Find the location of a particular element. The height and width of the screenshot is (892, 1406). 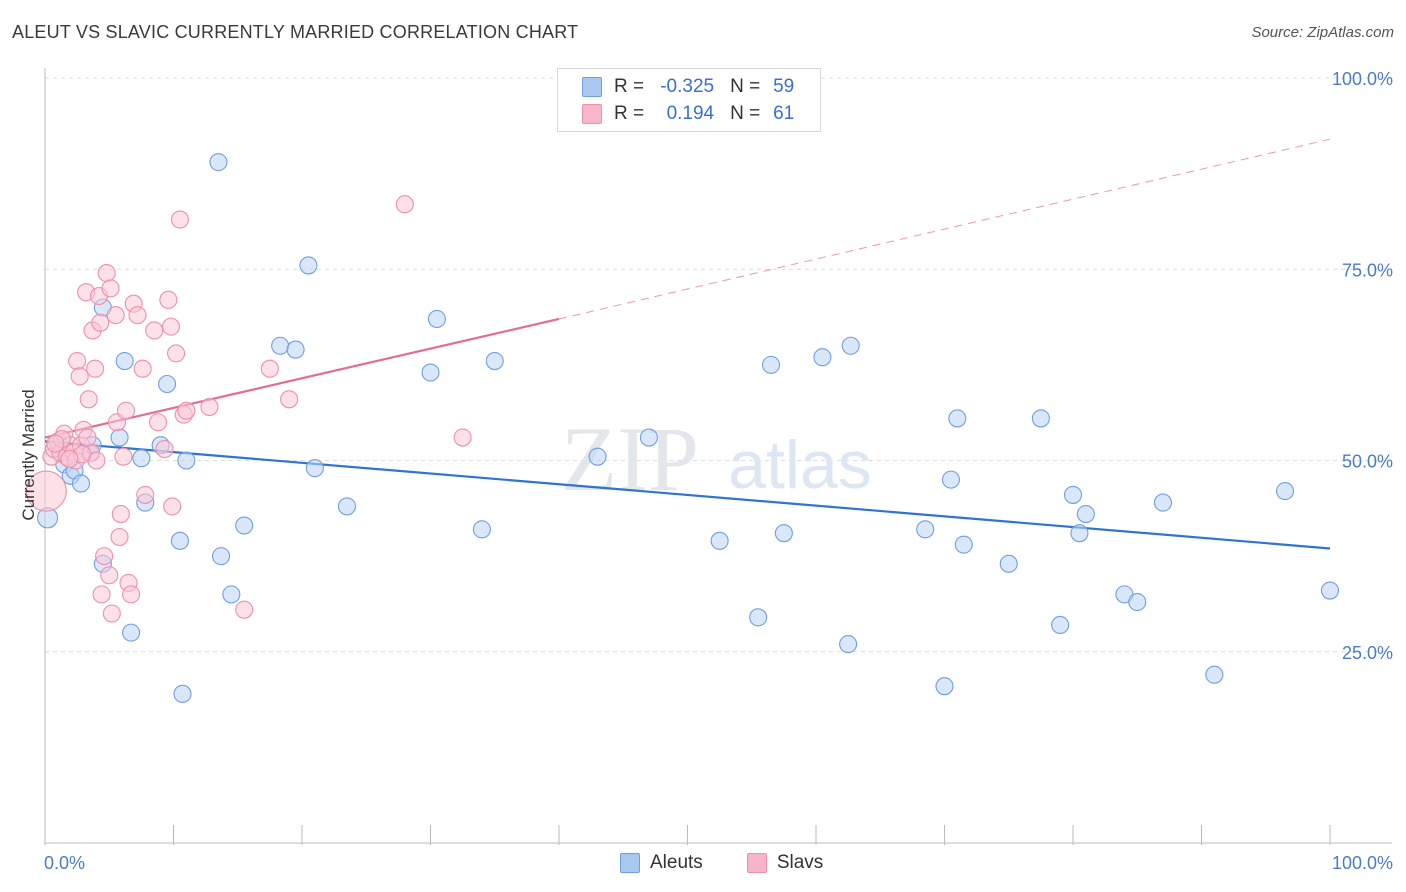

y-tick-label: 75.0% is located at coordinates (1367, 270).